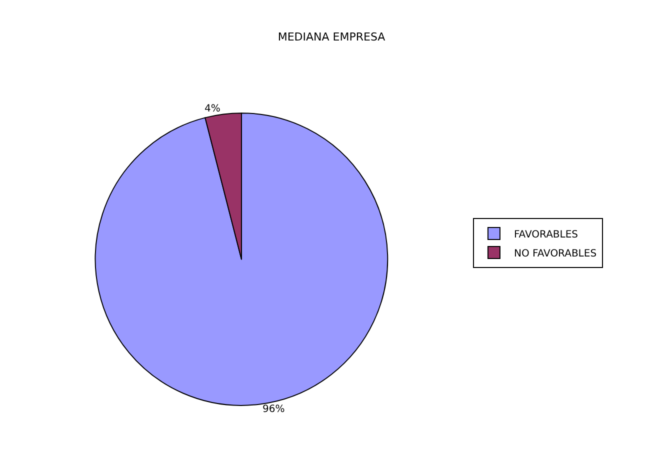  What do you see at coordinates (546, 234) in the screenshot?
I see `legend-label: FAVORABLES` at bounding box center [546, 234].